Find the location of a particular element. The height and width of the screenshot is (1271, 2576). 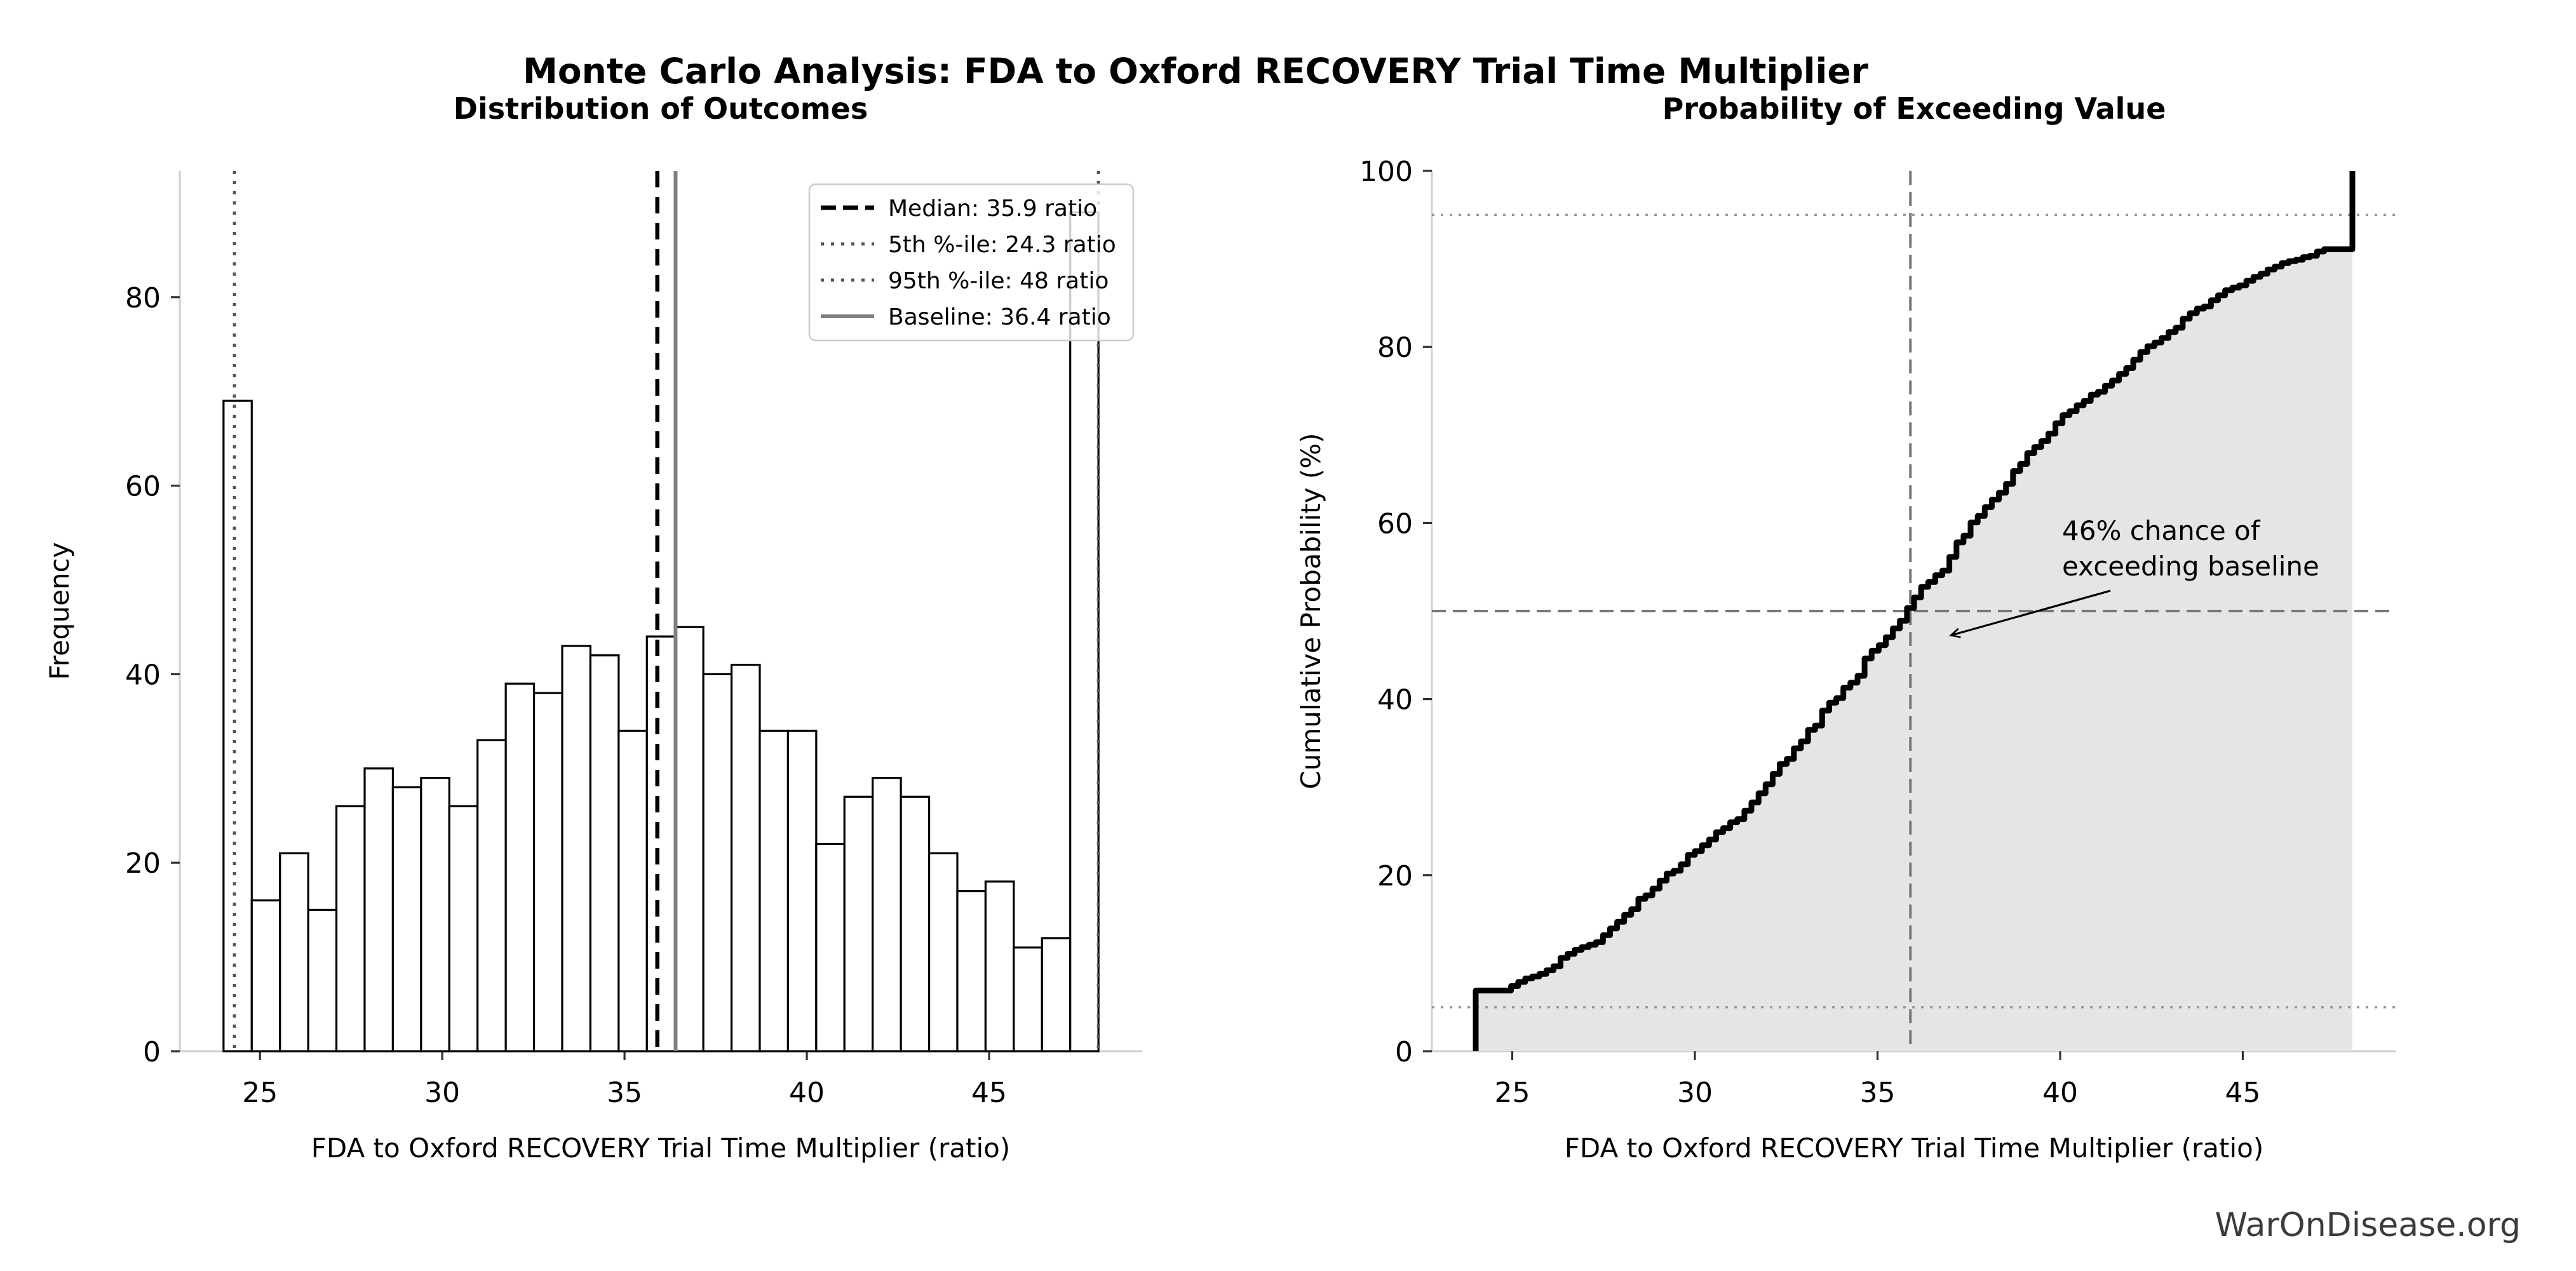

legend-box is located at coordinates (971, 262).